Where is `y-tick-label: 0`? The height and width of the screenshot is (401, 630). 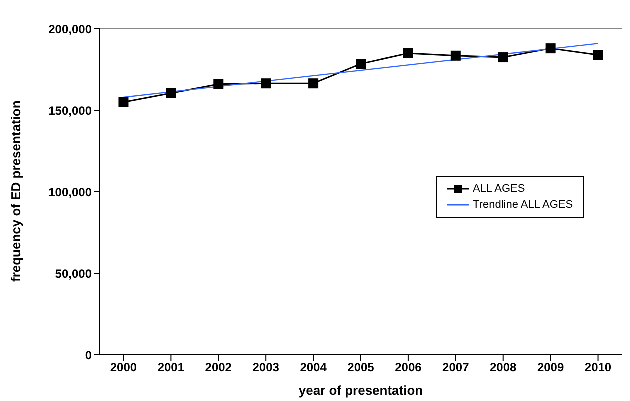 y-tick-label: 0 is located at coordinates (88, 355).